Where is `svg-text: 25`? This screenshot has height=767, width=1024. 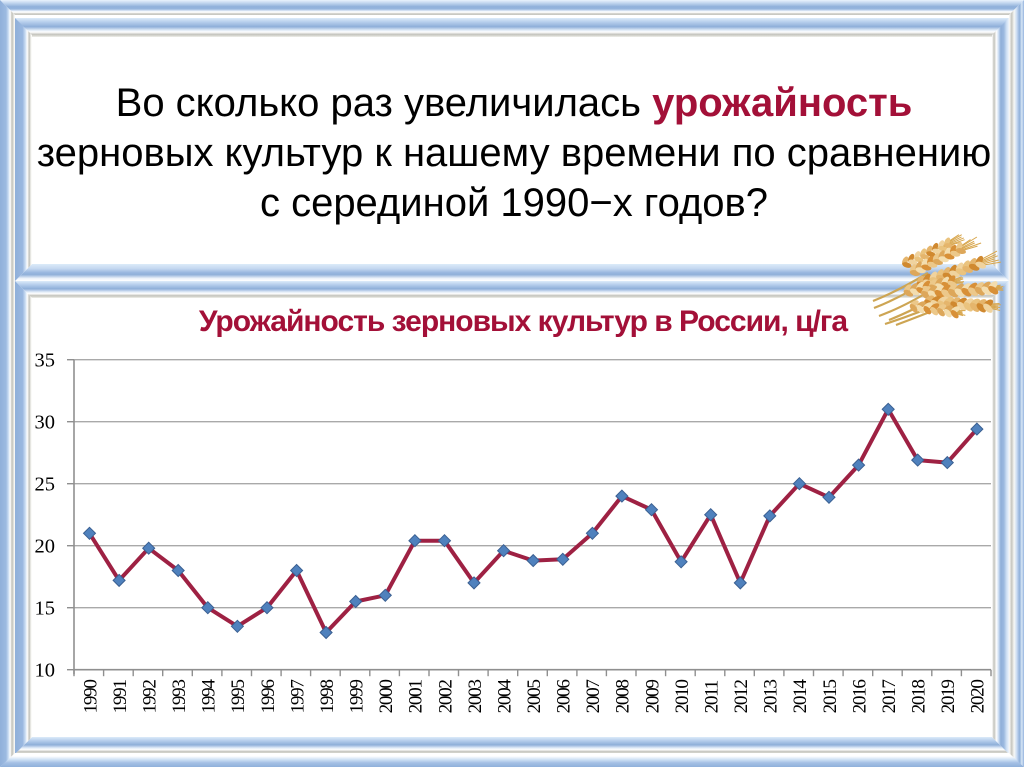
svg-text: 25 is located at coordinates (45, 485).